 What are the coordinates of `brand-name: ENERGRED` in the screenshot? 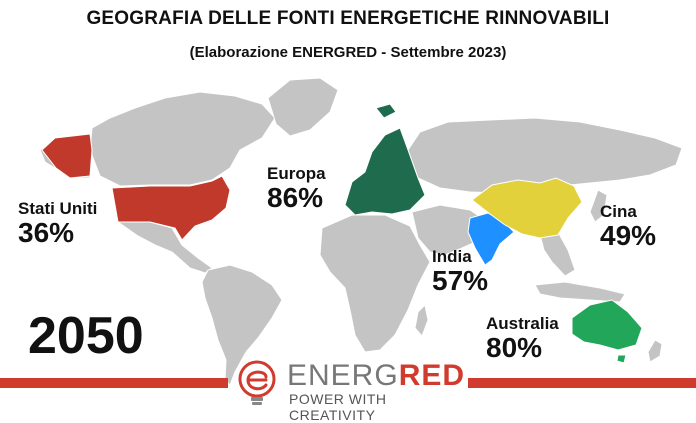 It's located at (376, 376).